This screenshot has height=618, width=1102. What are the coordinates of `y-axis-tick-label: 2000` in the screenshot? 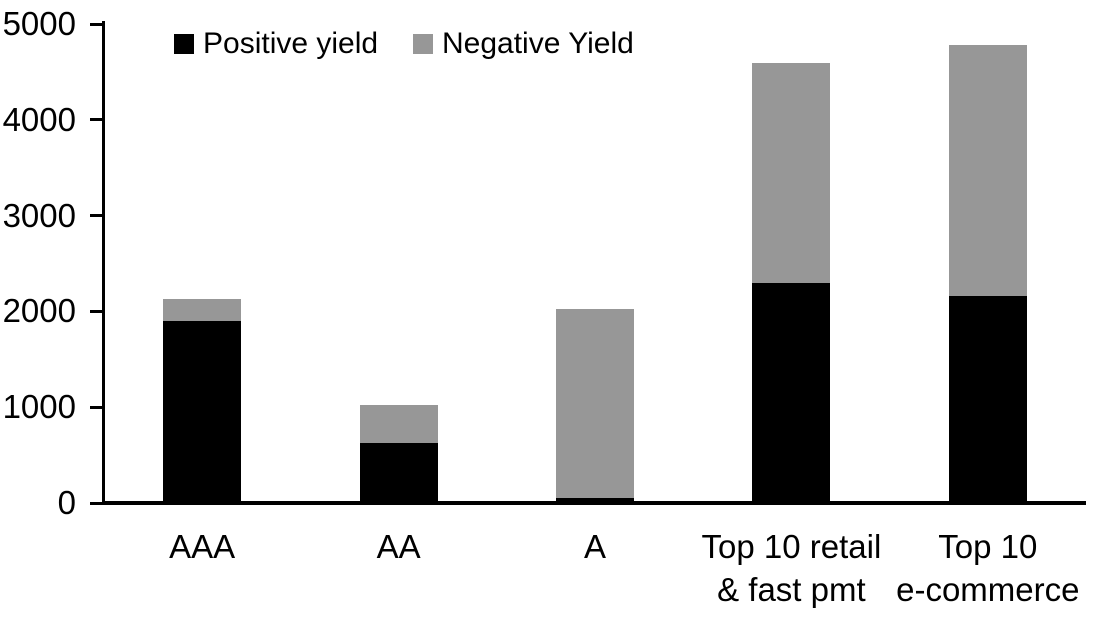 It's located at (39, 311).